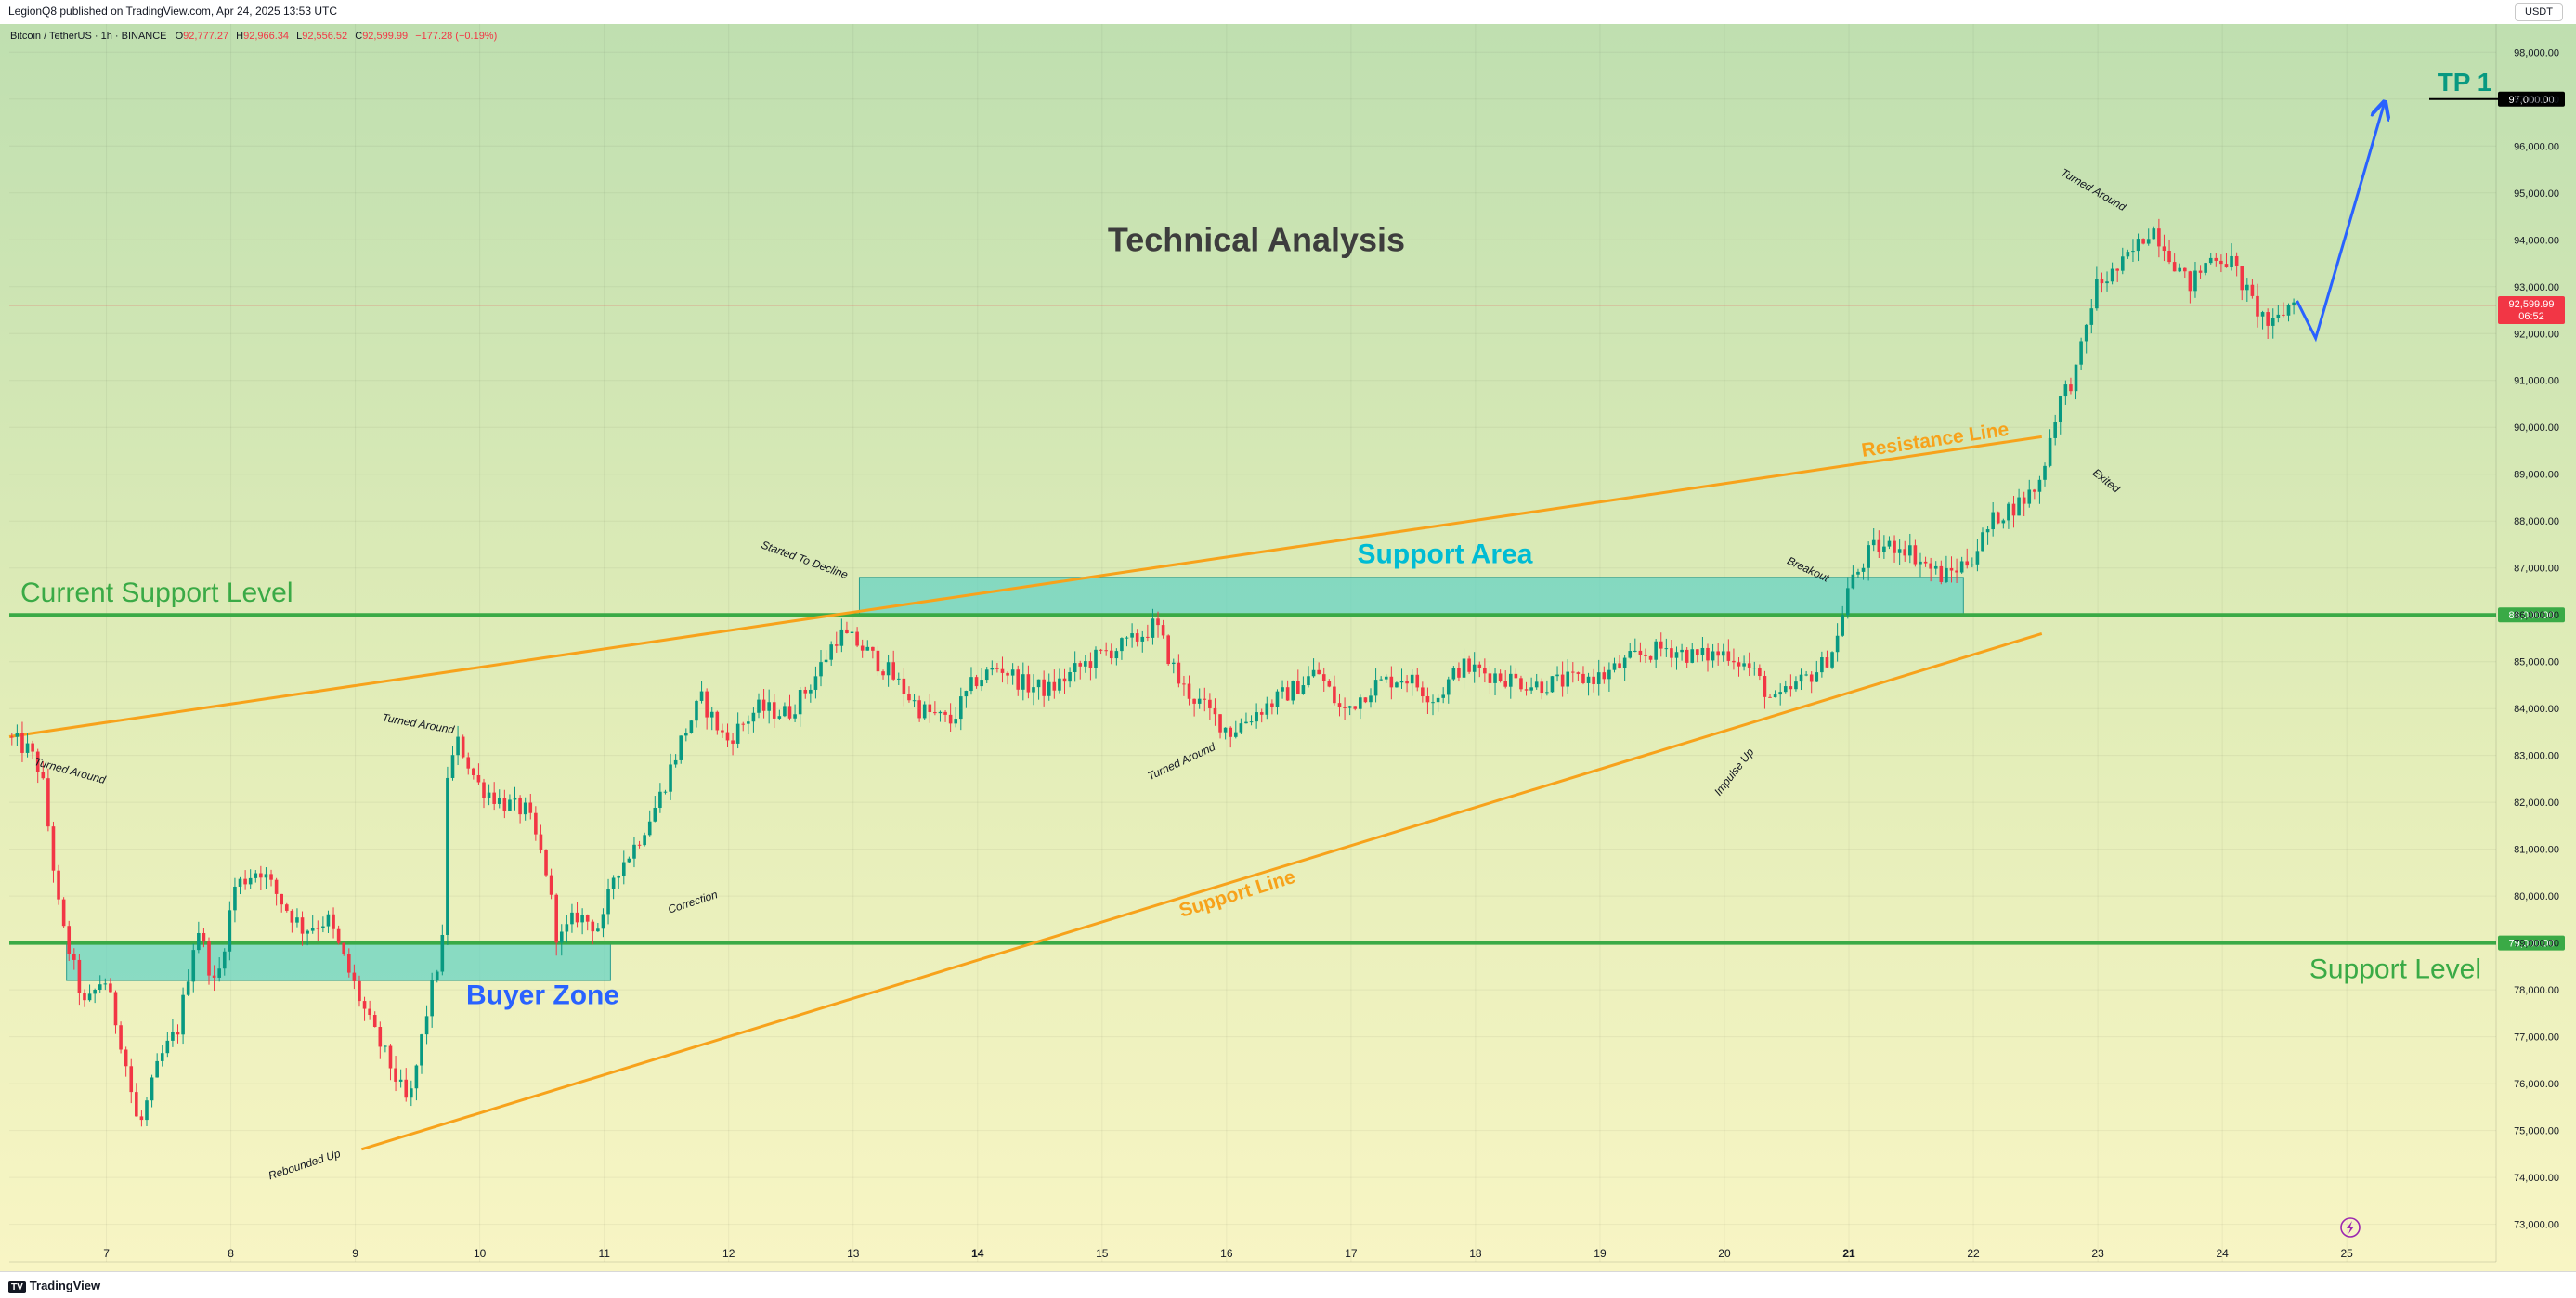 Image resolution: width=2576 pixels, height=1298 pixels. What do you see at coordinates (54, 1286) in the screenshot?
I see `tradingview-logo: TV TradingView` at bounding box center [54, 1286].